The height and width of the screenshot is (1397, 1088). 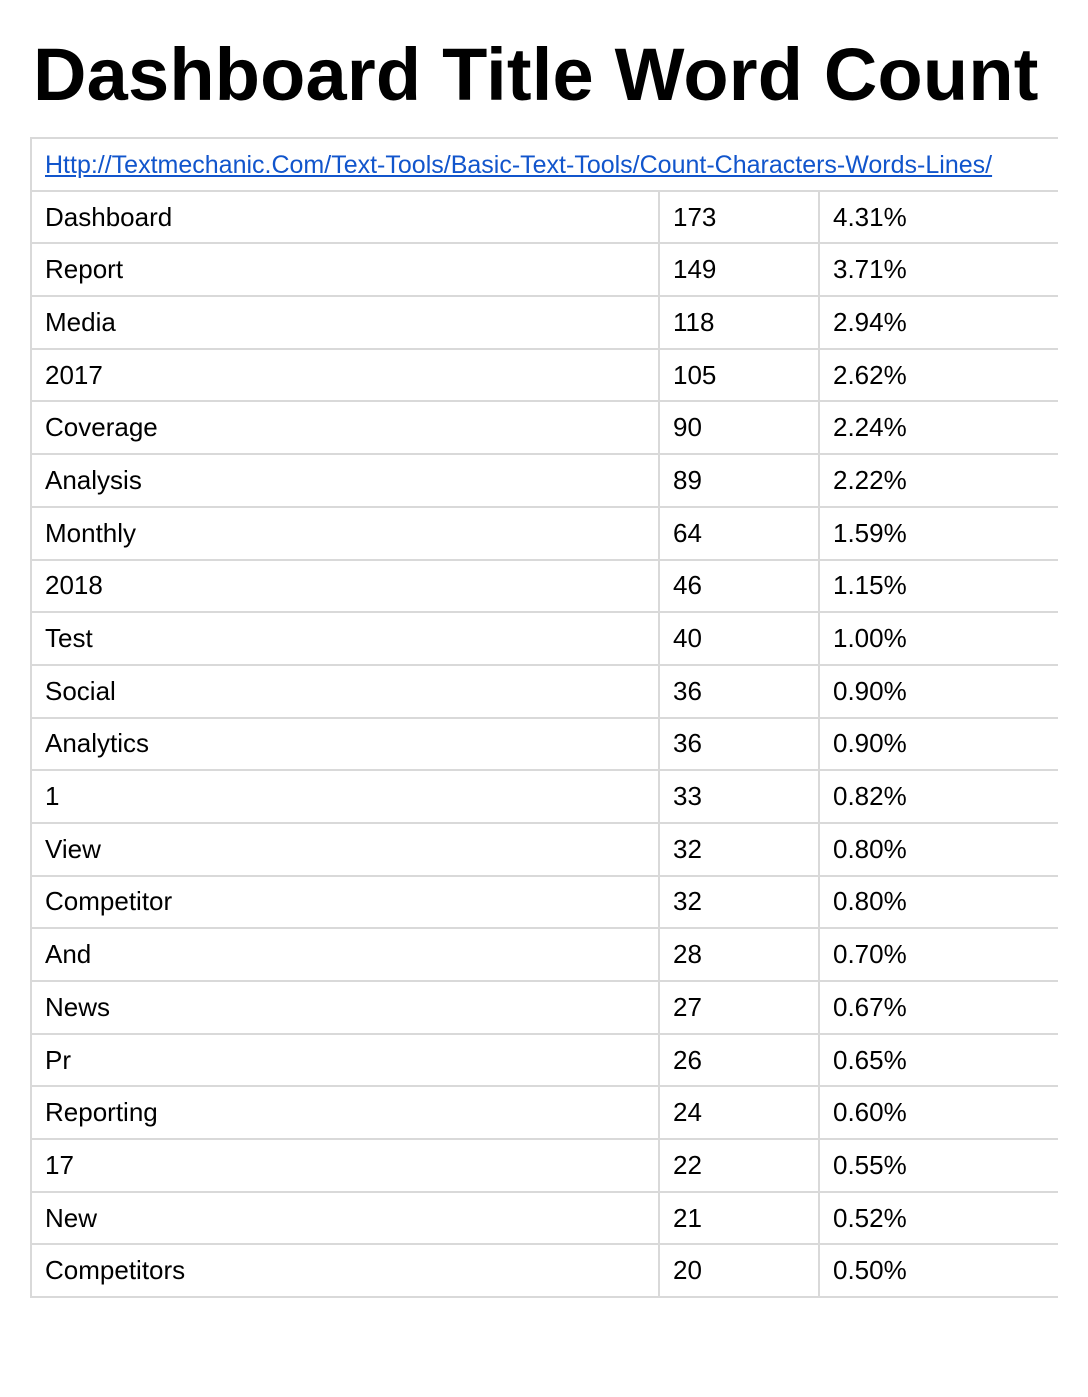 What do you see at coordinates (739, 796) in the screenshot?
I see `count-cell: 33` at bounding box center [739, 796].